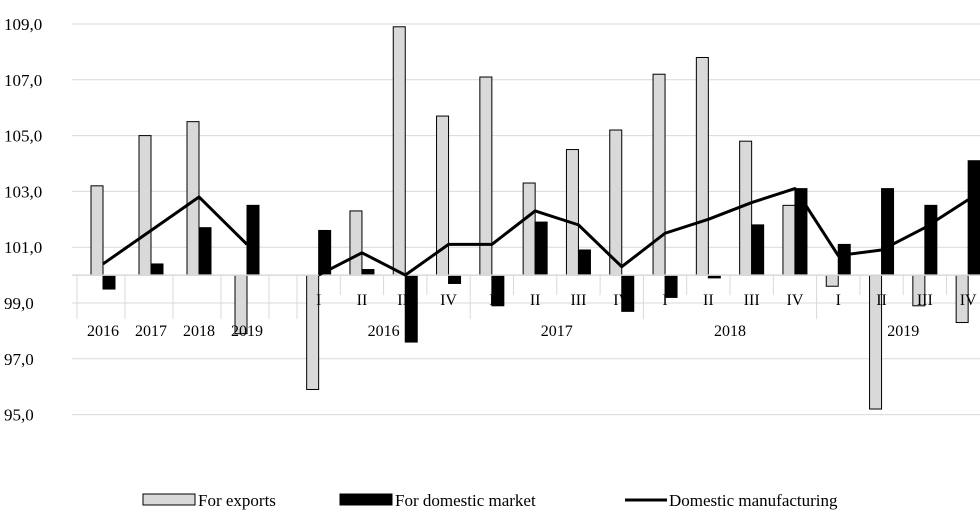  I want to click on line-manufacturing-annual, so click(175, 230).